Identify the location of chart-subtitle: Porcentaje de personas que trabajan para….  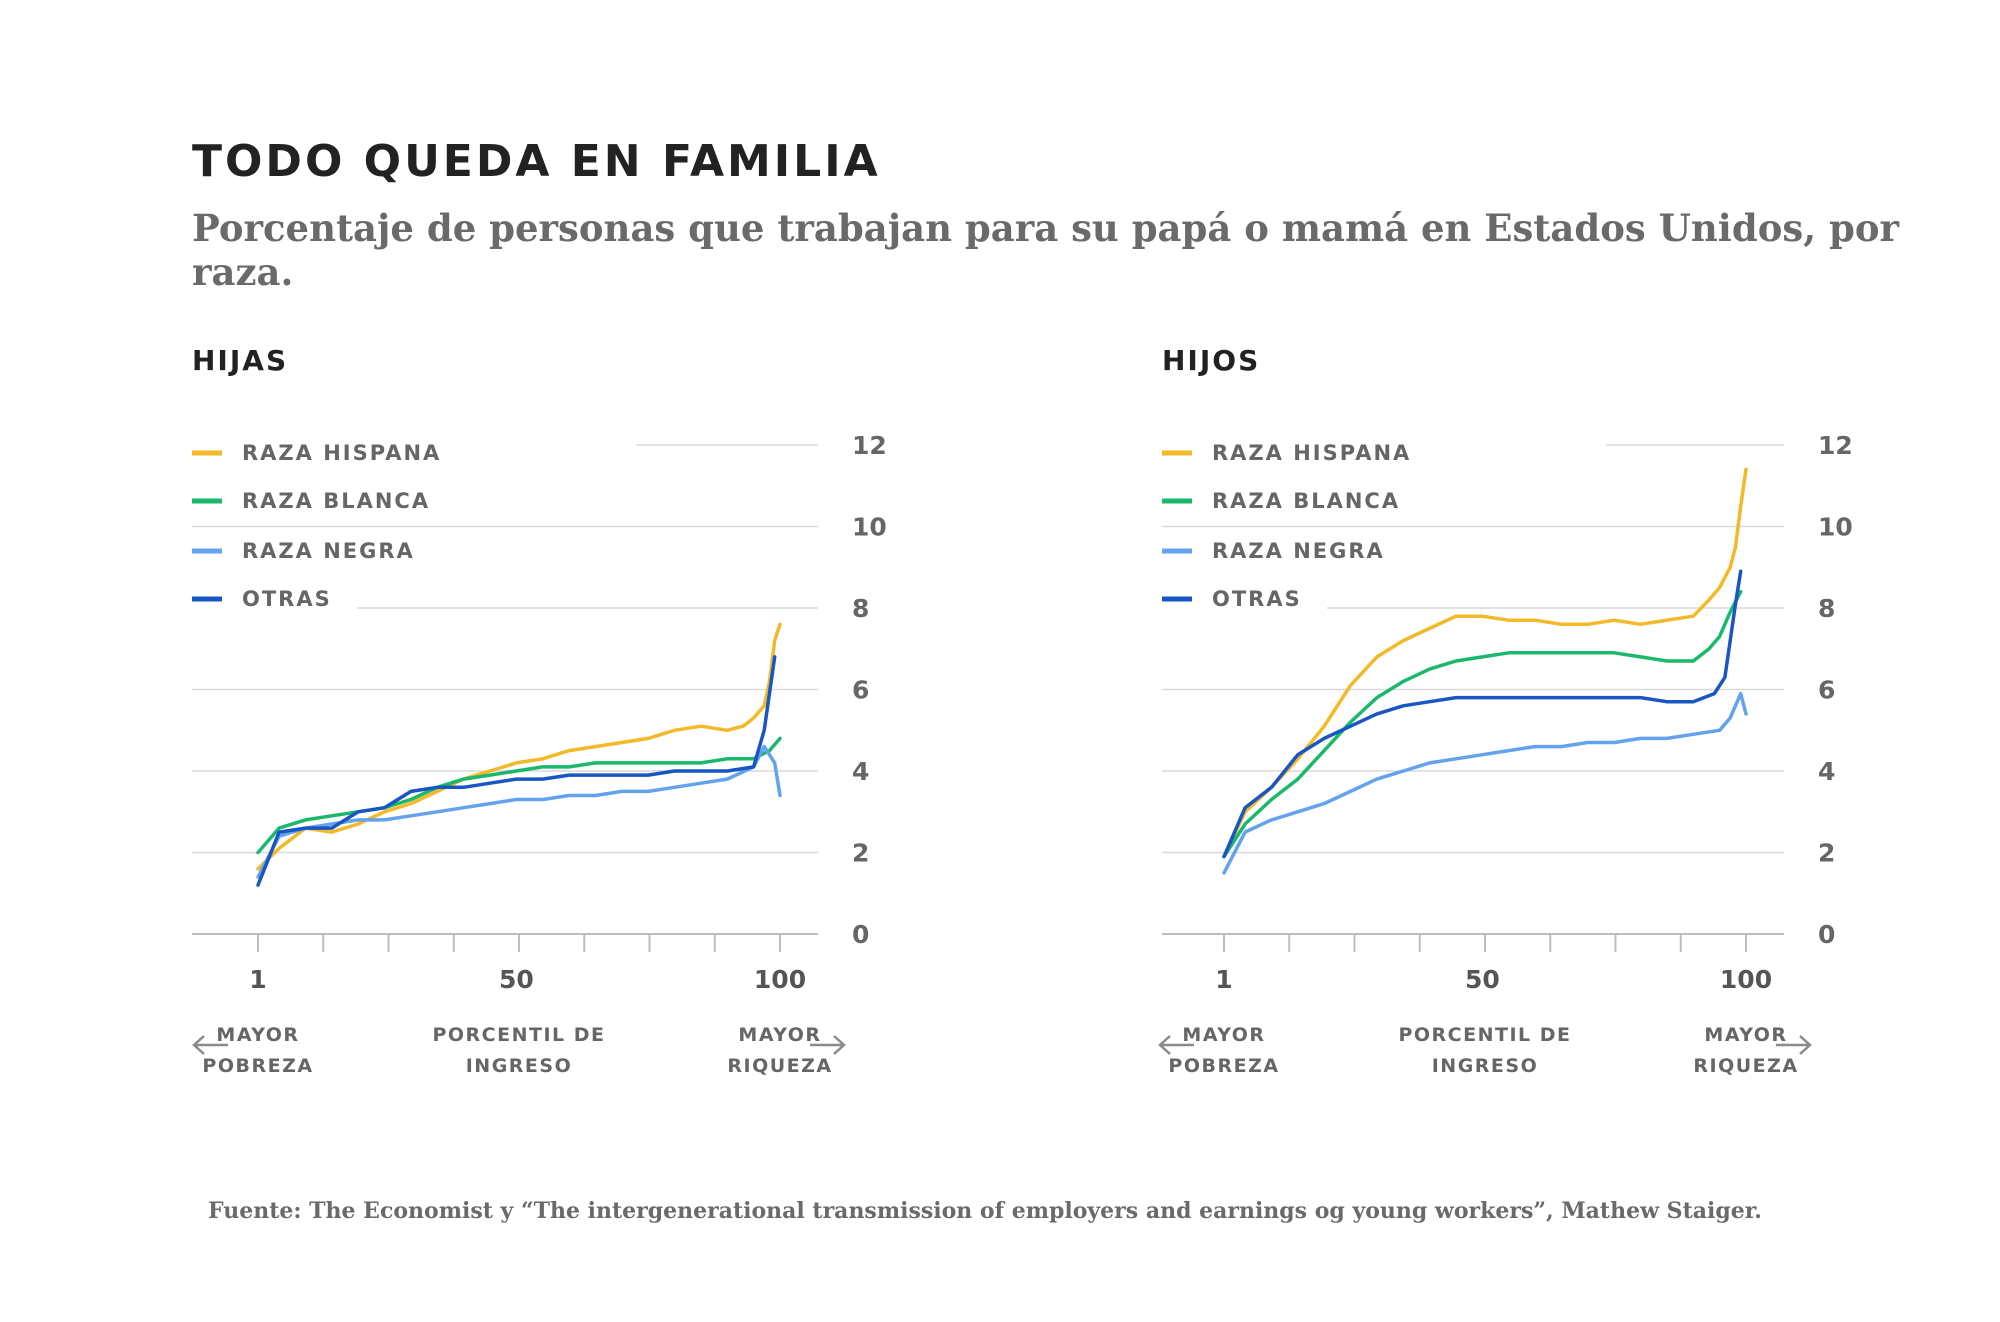
(1046, 250).